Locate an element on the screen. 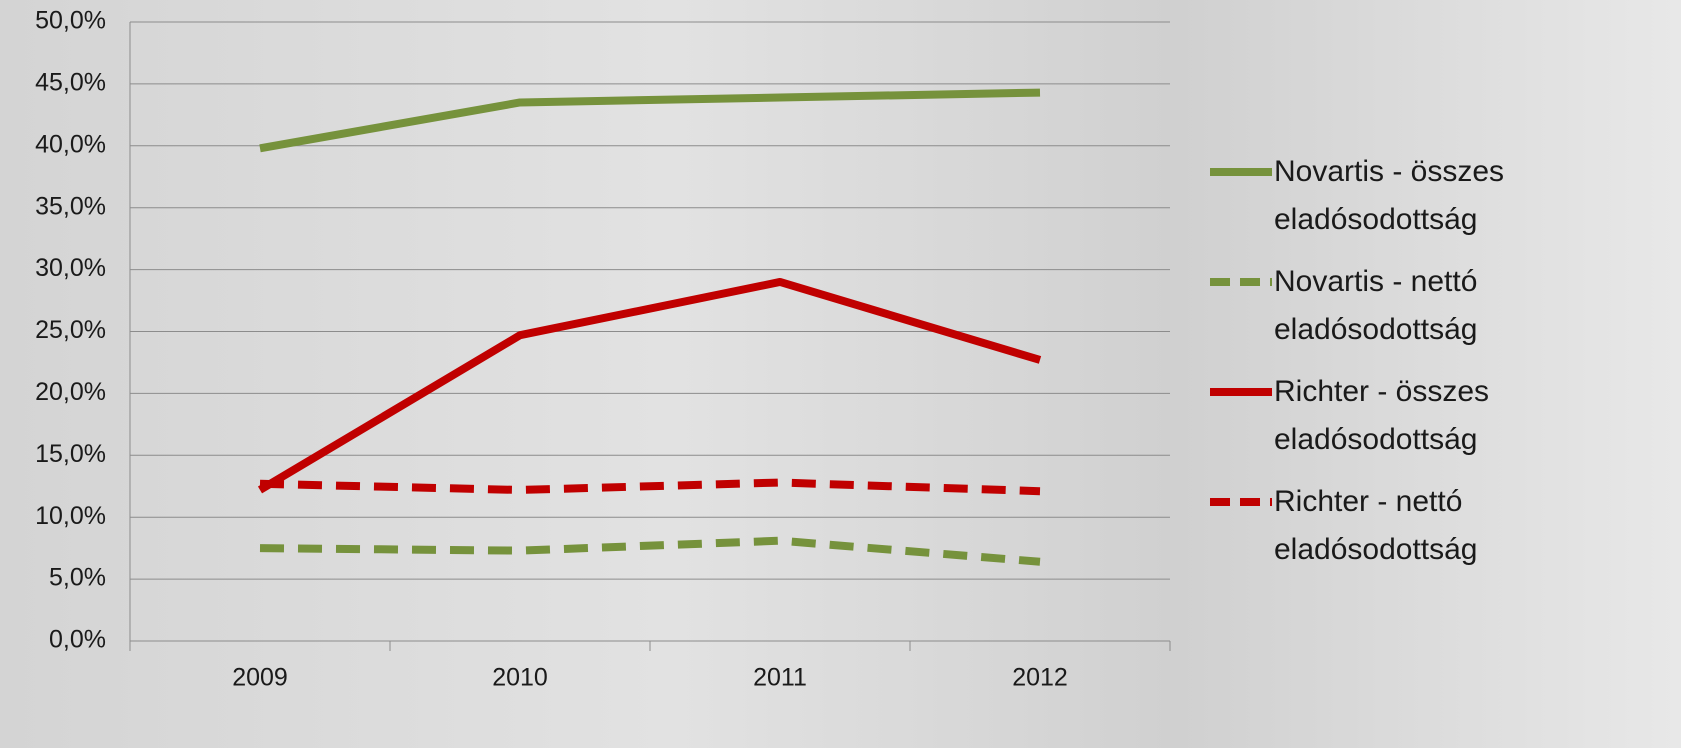 This screenshot has height=748, width=1681. legend-item: Richter - összes eladósodottság is located at coordinates (1391, 423).